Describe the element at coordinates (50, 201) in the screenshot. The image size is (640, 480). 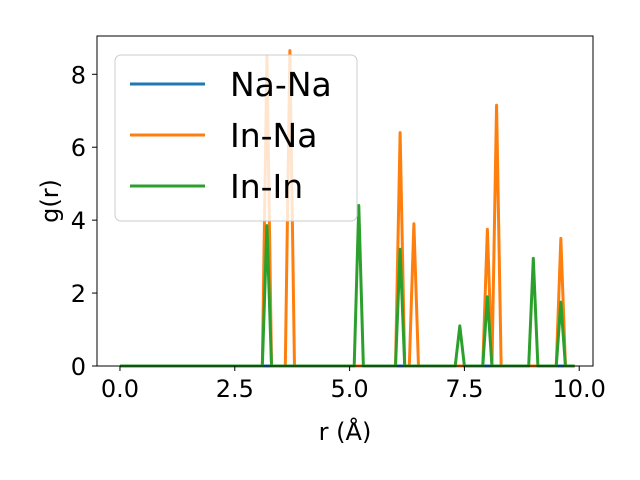
I see `y-axis-label: g(r)` at that location.